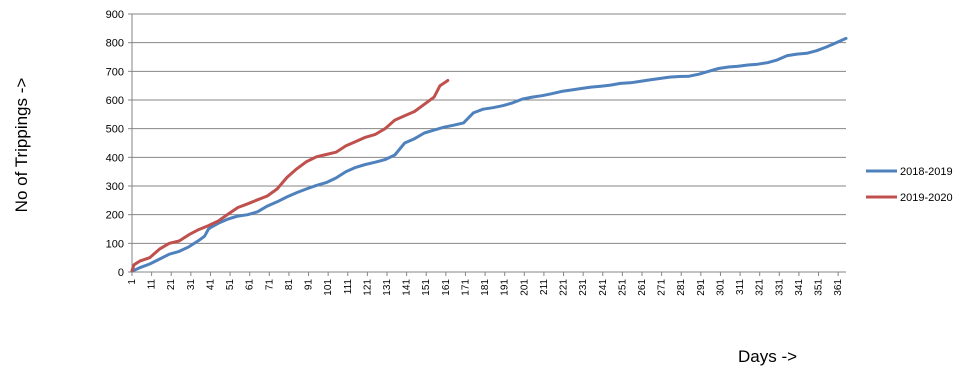 This screenshot has width=969, height=371. What do you see at coordinates (348, 287) in the screenshot?
I see `x-tick-label: 111` at bounding box center [348, 287].